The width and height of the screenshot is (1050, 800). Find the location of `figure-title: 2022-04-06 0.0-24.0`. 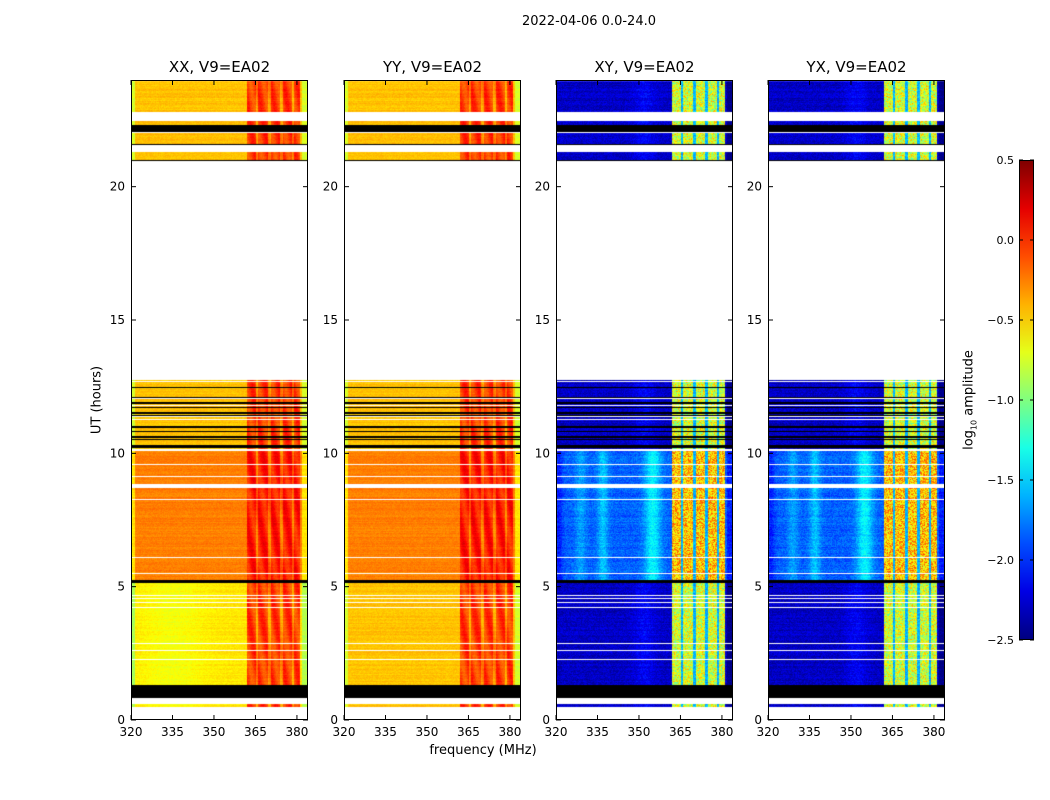

figure-title: 2022-04-06 0.0-24.0 is located at coordinates (589, 21).